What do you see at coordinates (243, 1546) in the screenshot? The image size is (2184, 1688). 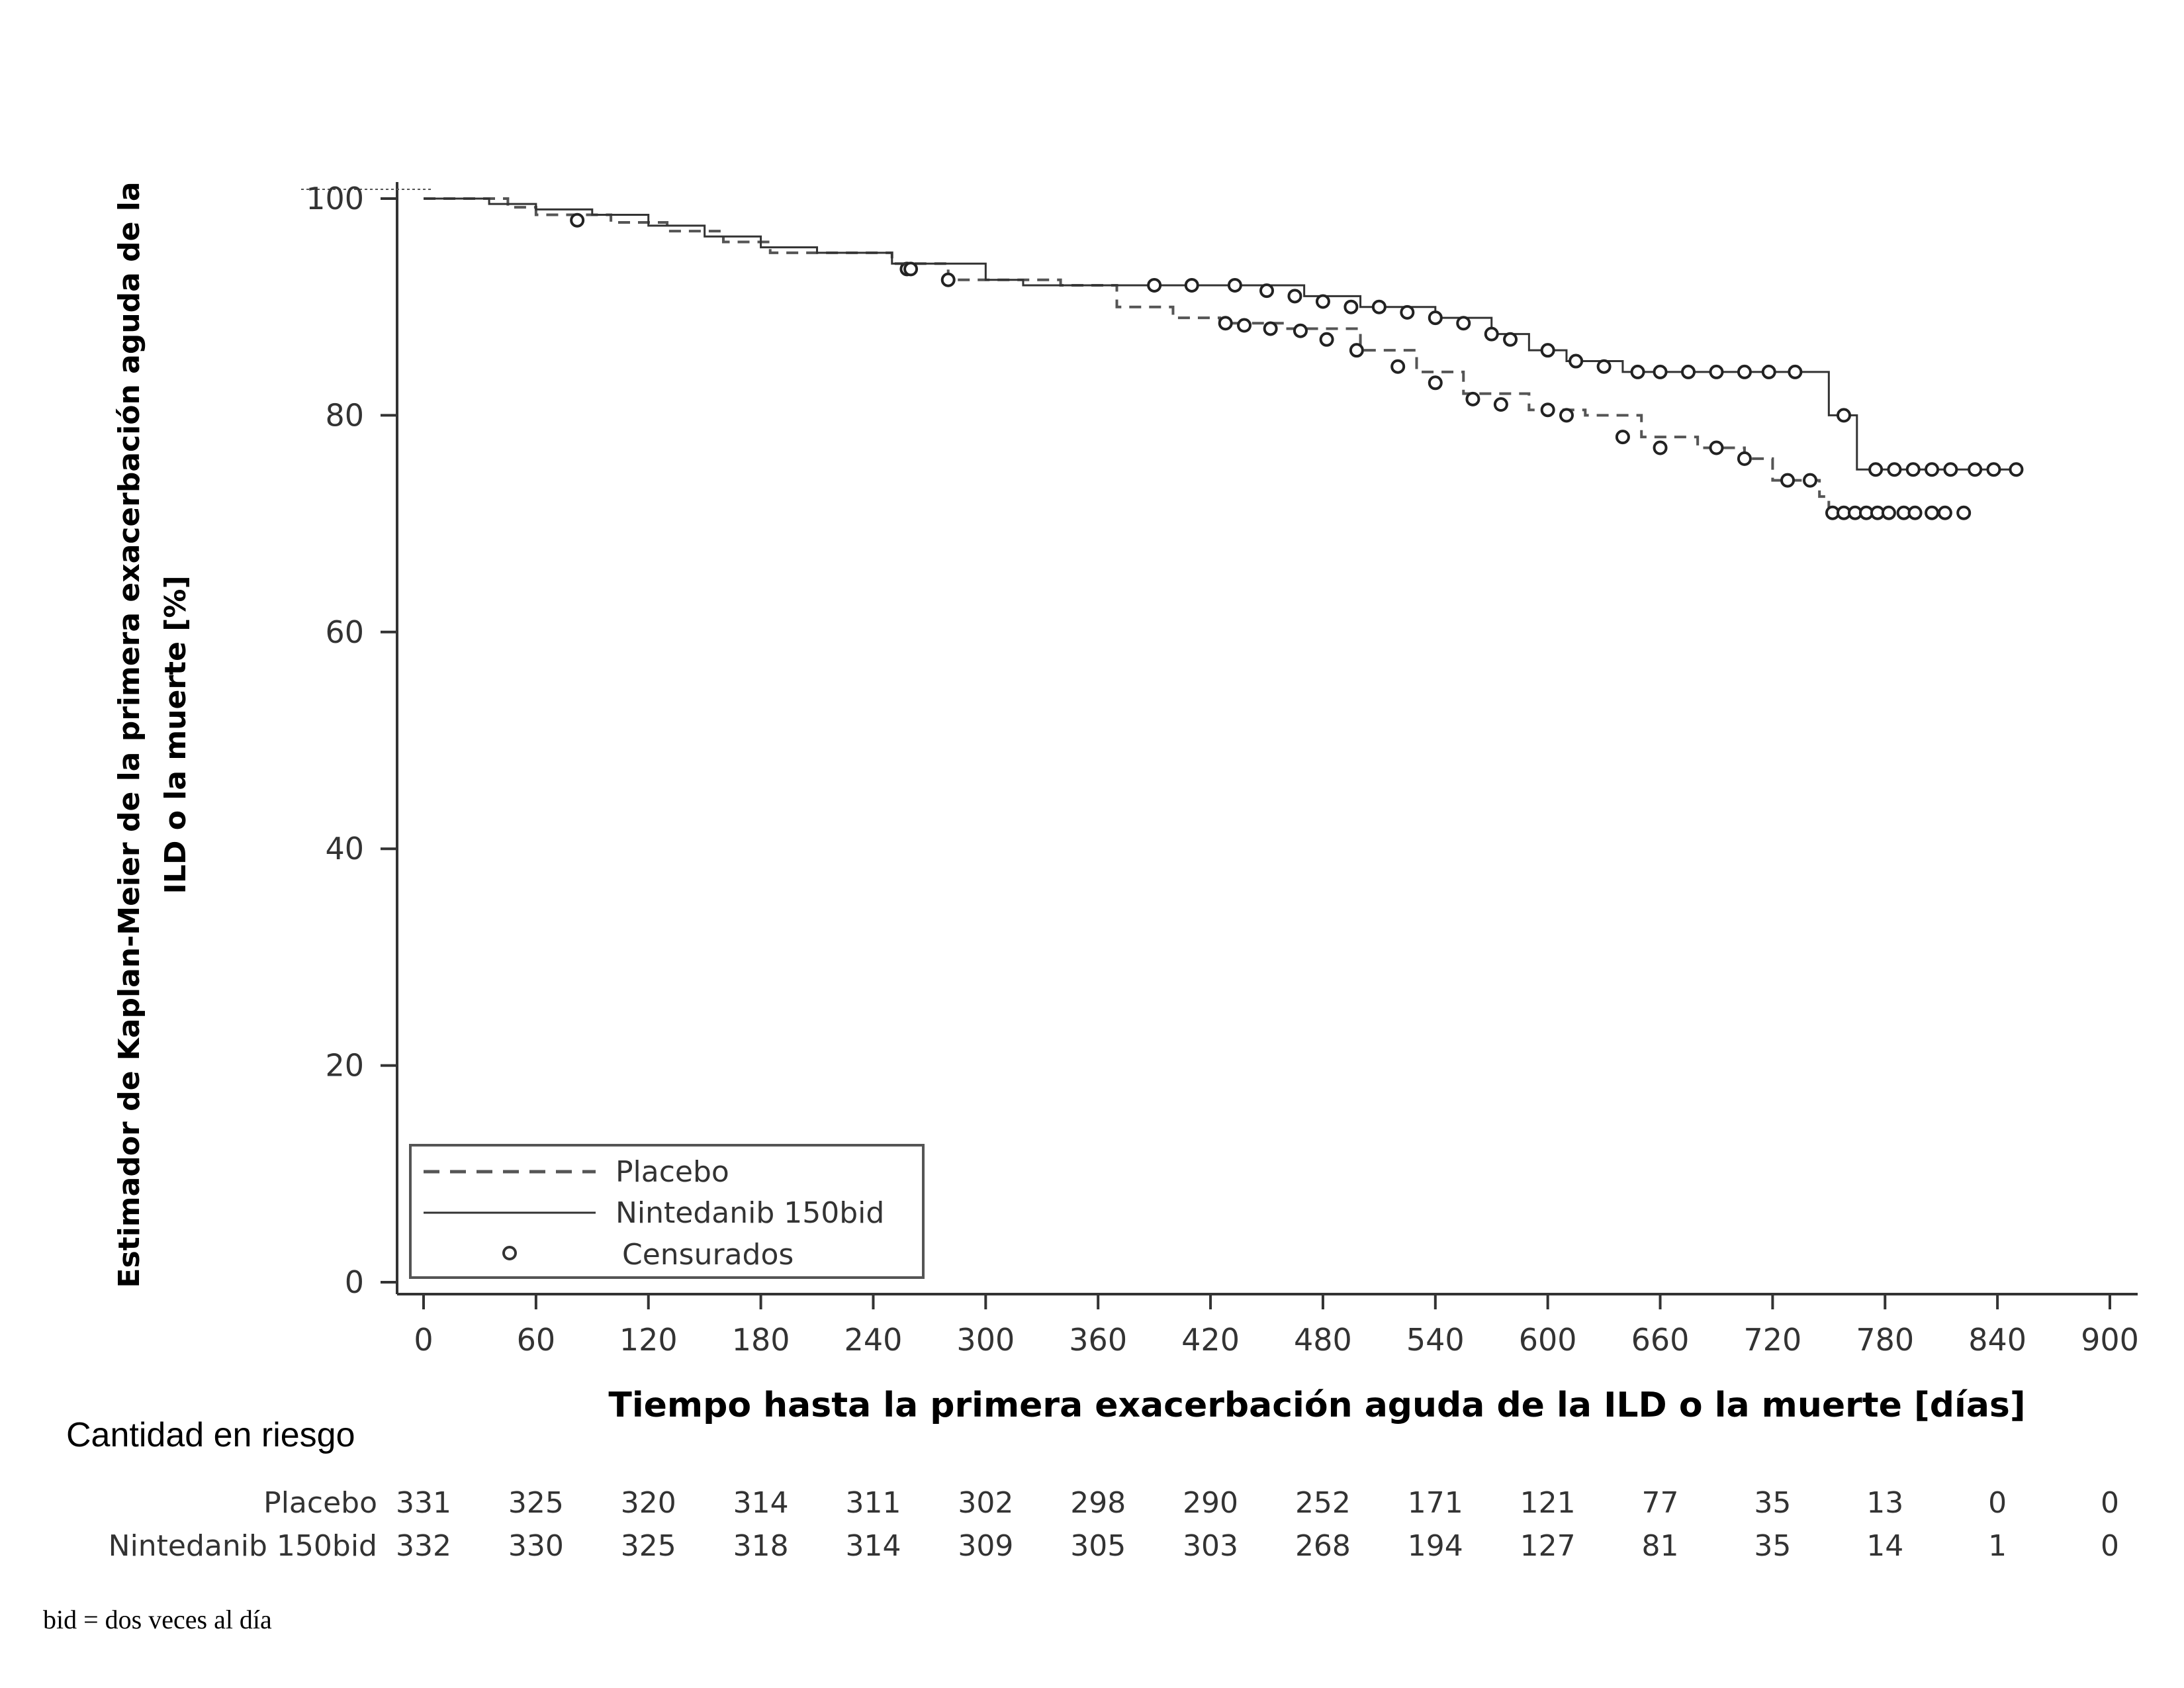 I see `risk-row-label: Nintedanib 150bid` at bounding box center [243, 1546].